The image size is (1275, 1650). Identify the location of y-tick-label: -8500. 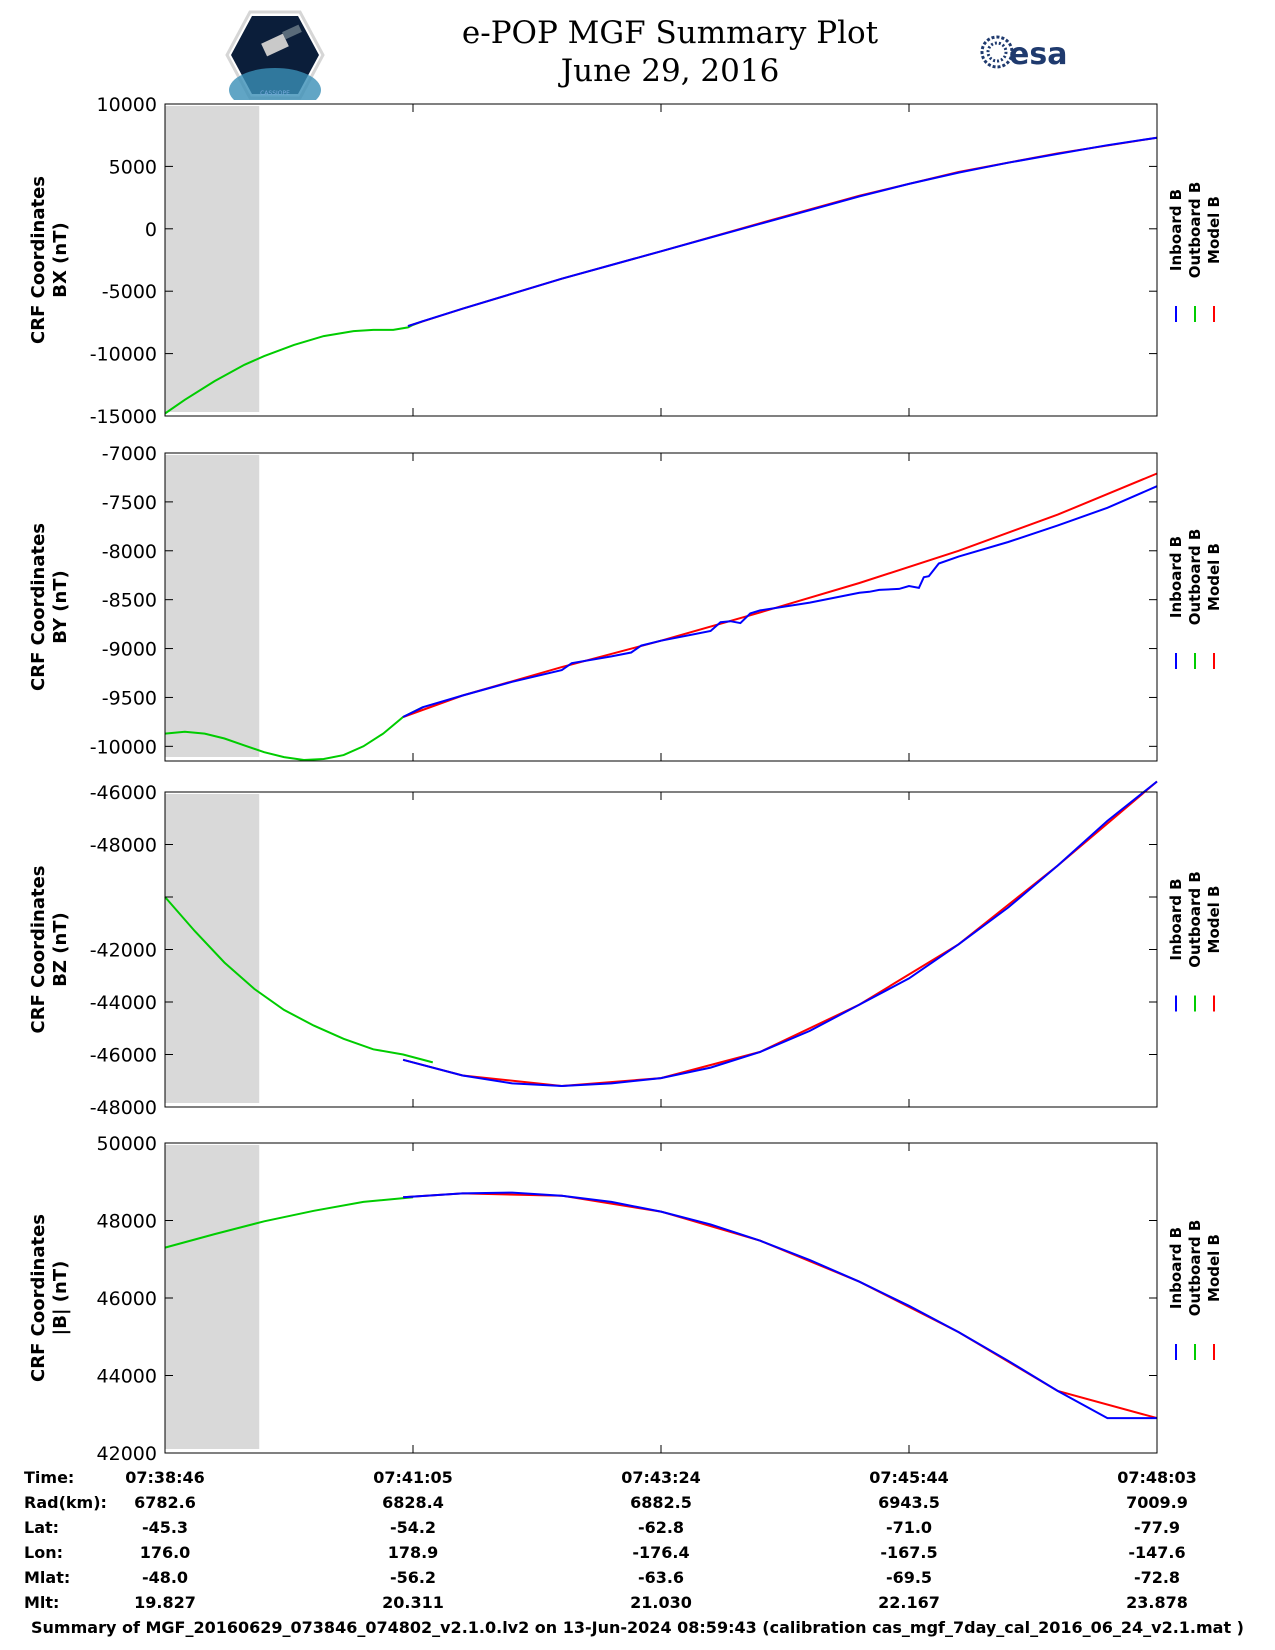
(129, 601).